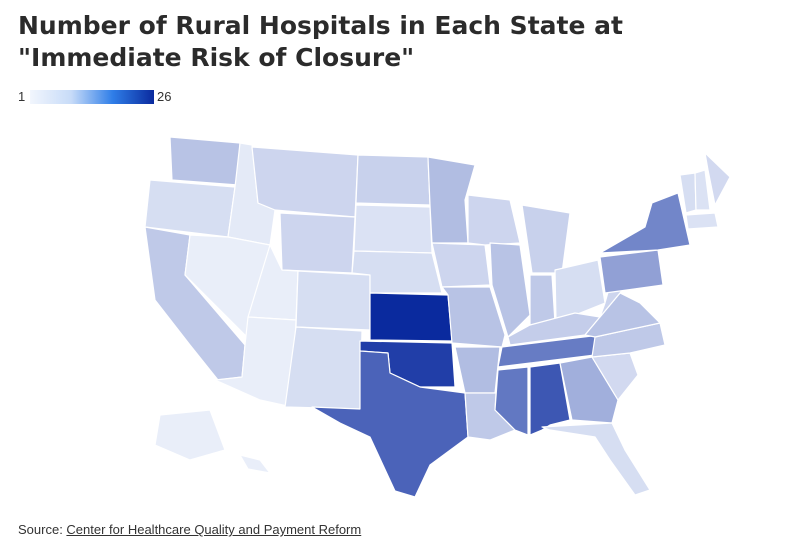 This screenshot has height=543, width=800. What do you see at coordinates (22, 96) in the screenshot?
I see `legend-min-label: 1` at bounding box center [22, 96].